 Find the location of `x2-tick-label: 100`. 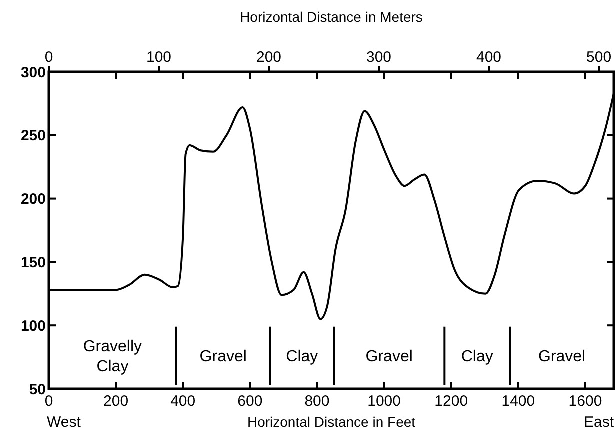

x2-tick-label: 100 is located at coordinates (159, 57).